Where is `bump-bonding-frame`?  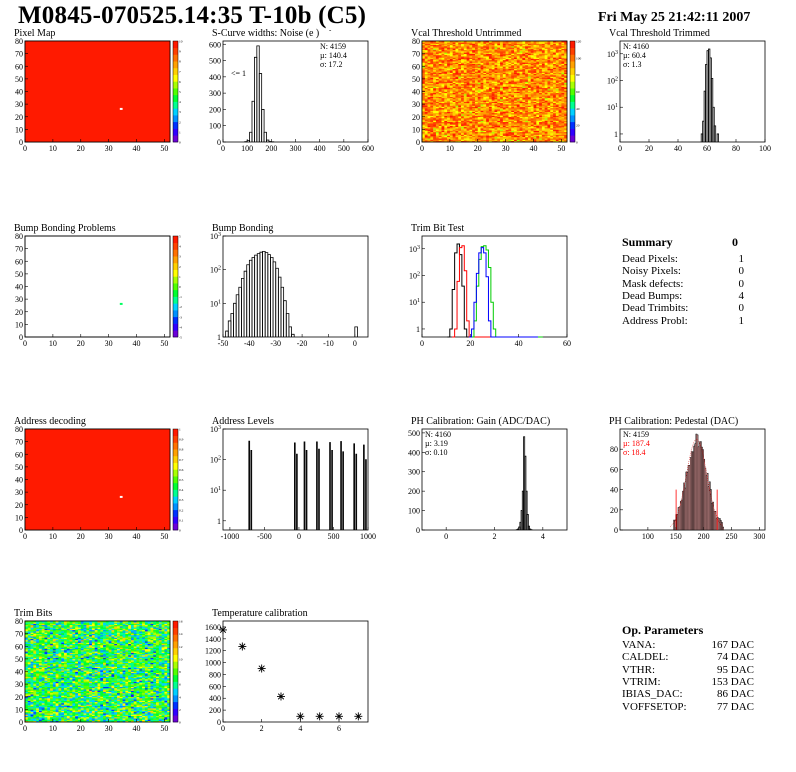
bump-bonding-frame is located at coordinates (295, 286).